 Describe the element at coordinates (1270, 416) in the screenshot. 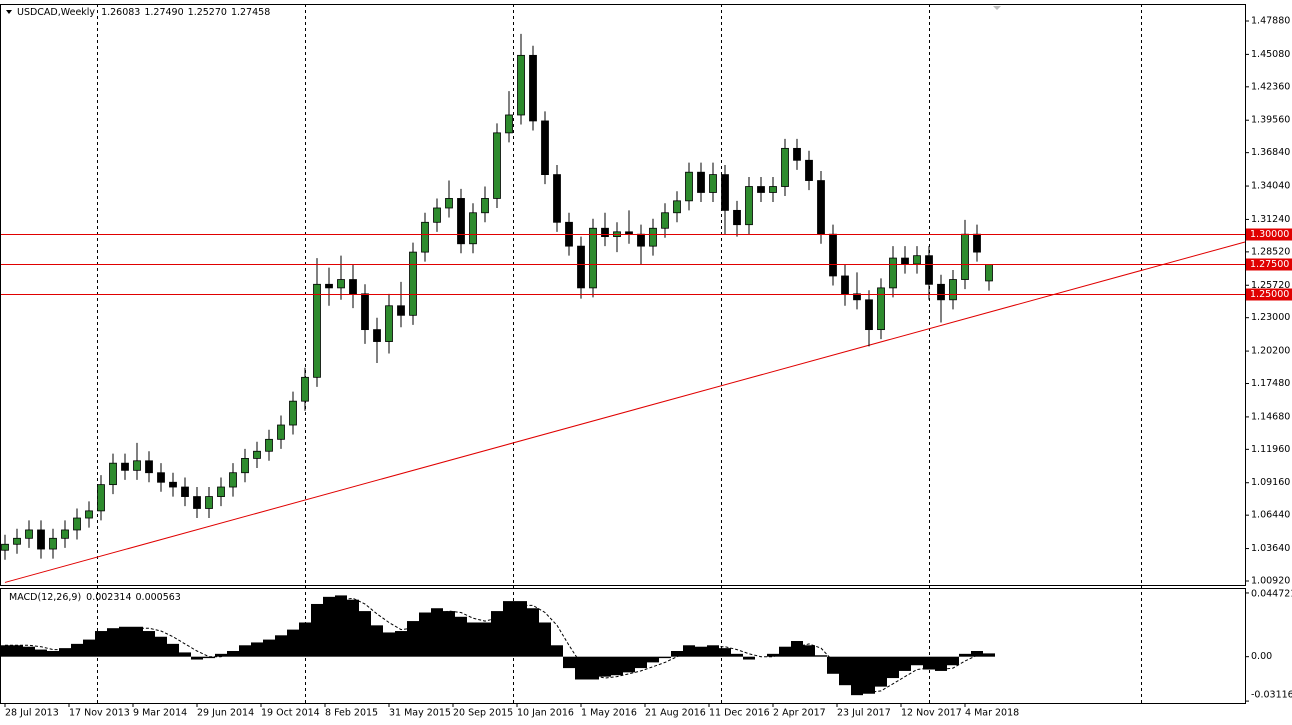

I see `y-tick-label: 1.14680` at that location.